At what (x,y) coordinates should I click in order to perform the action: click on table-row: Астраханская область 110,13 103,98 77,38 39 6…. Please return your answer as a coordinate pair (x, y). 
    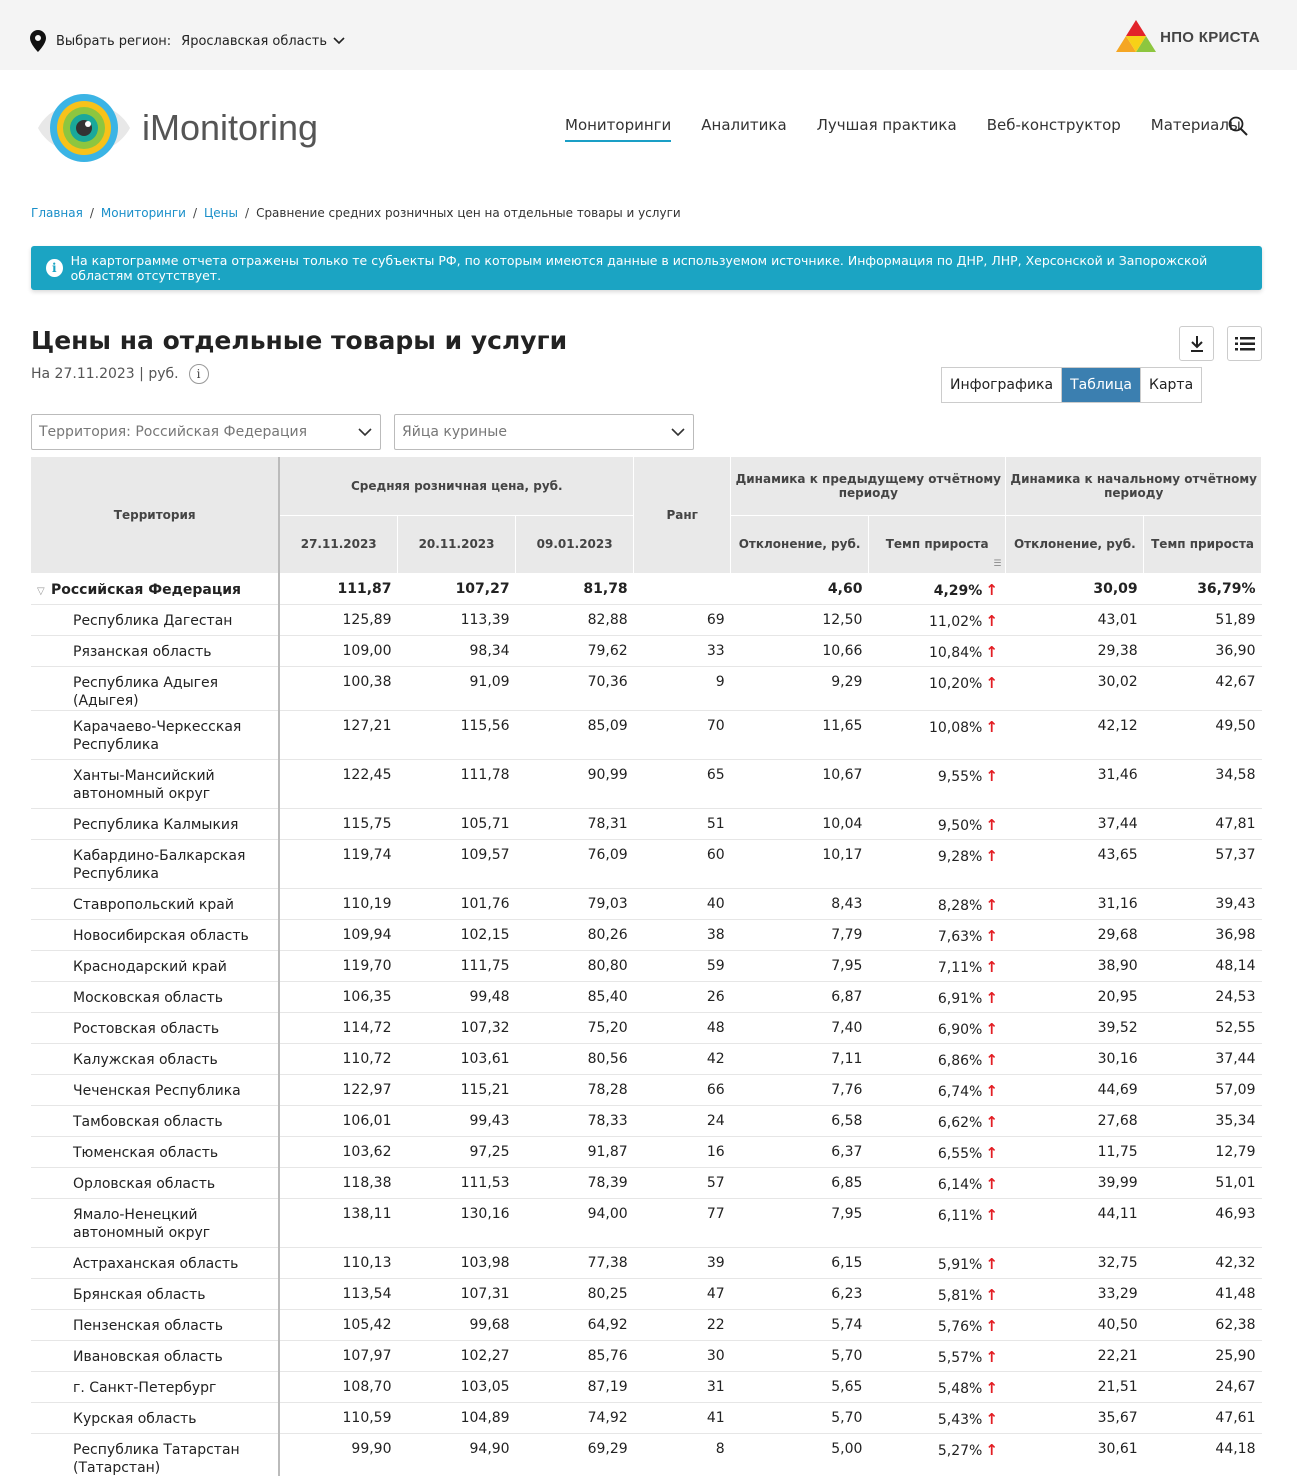
    Looking at the image, I should click on (646, 1263).